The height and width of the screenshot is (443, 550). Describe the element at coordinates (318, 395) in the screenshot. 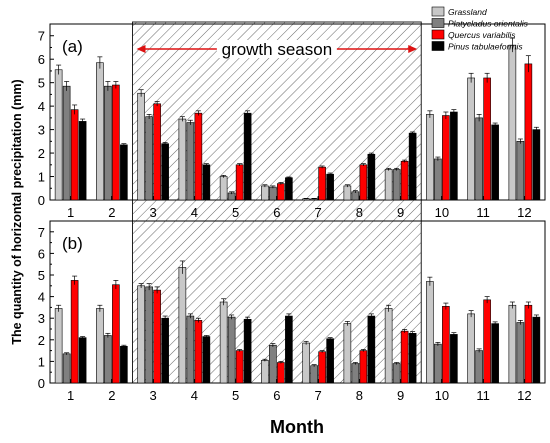

I see `x-tick-label: 7` at that location.